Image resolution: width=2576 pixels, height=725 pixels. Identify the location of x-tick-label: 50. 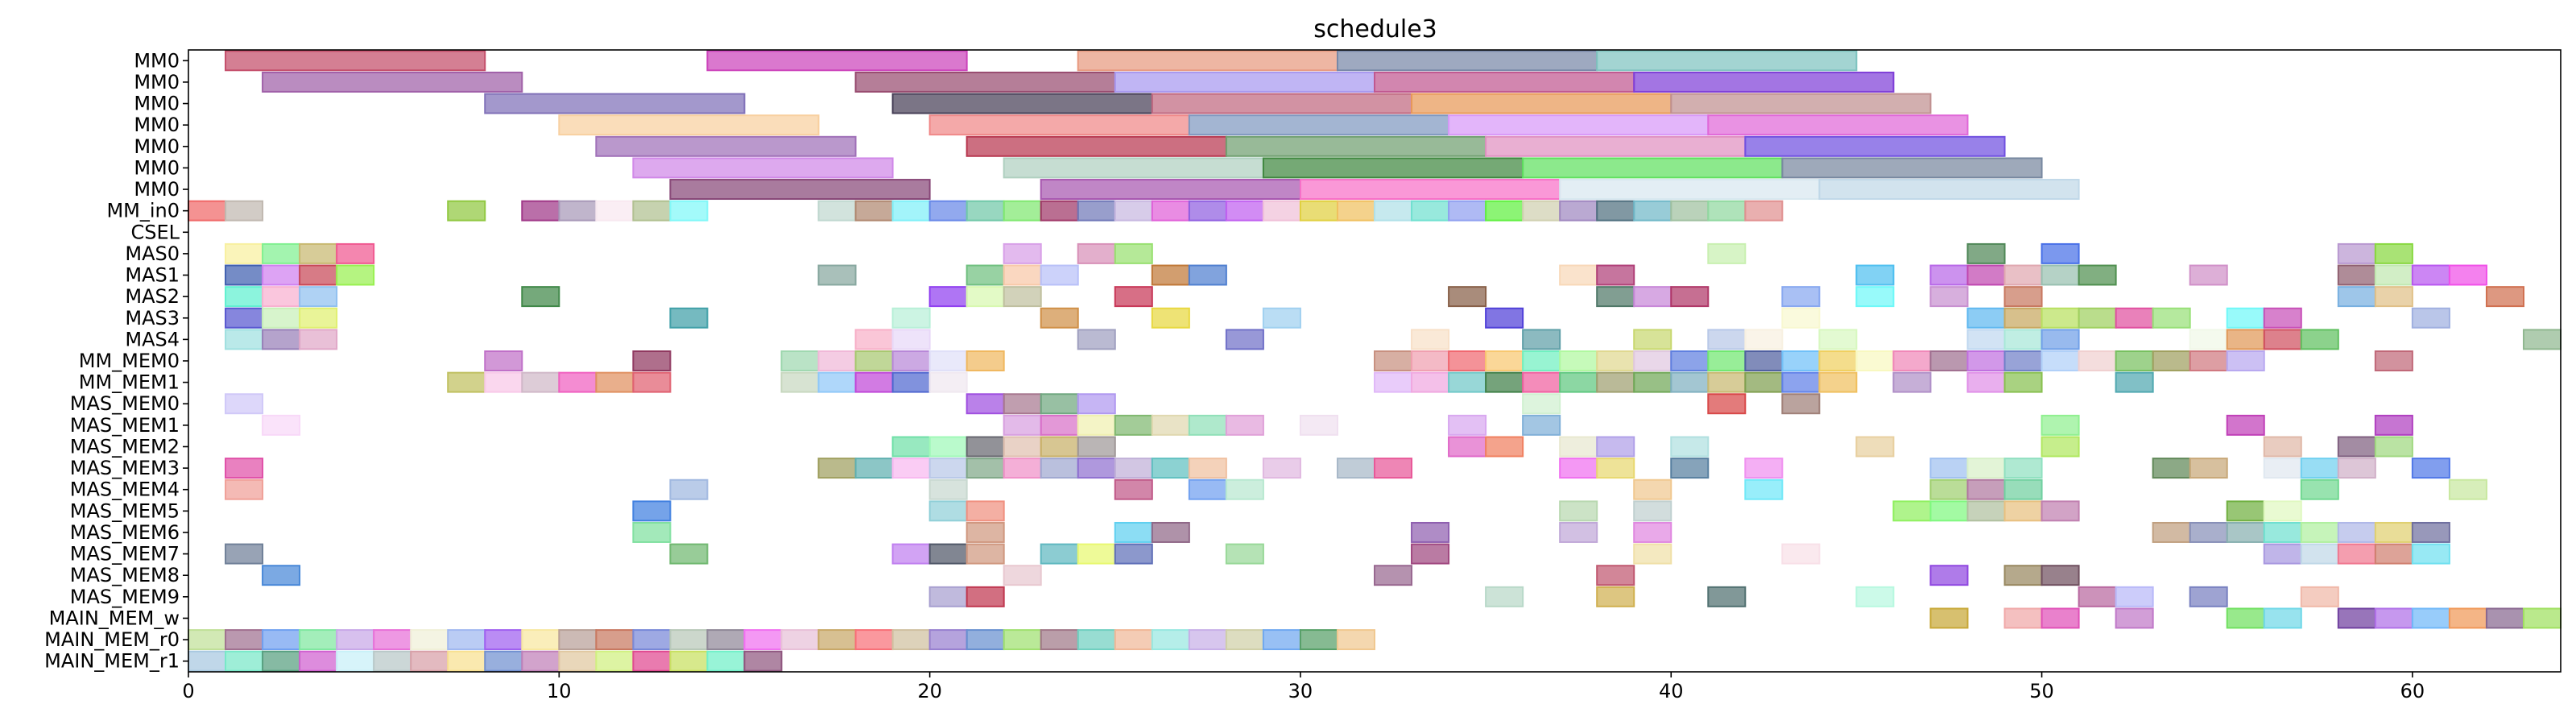
(2042, 691).